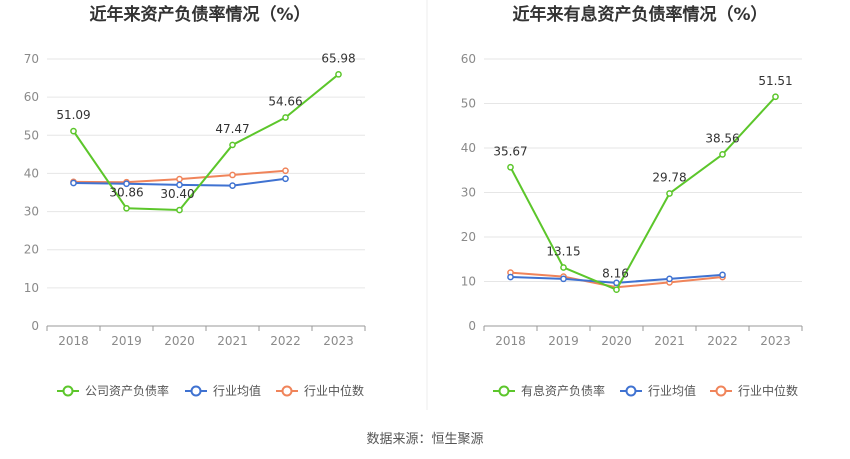  I want to click on data-label: 30.40, so click(177, 194).